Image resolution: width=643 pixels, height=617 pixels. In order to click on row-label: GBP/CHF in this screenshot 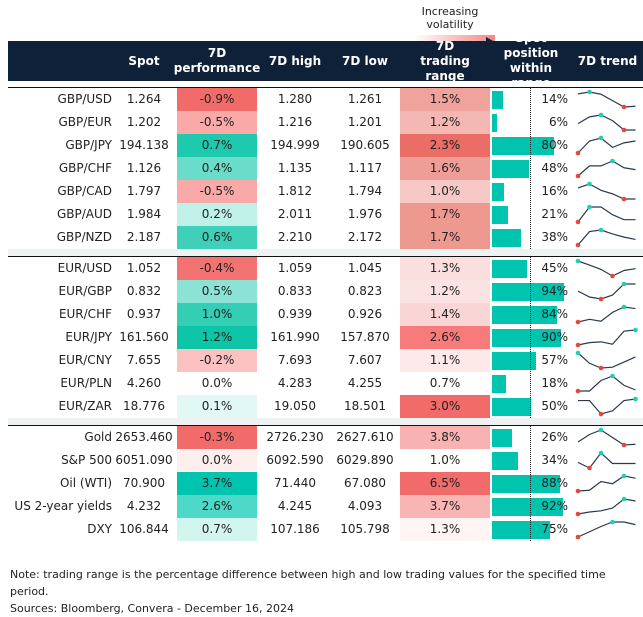, I will do `click(85, 168)`.